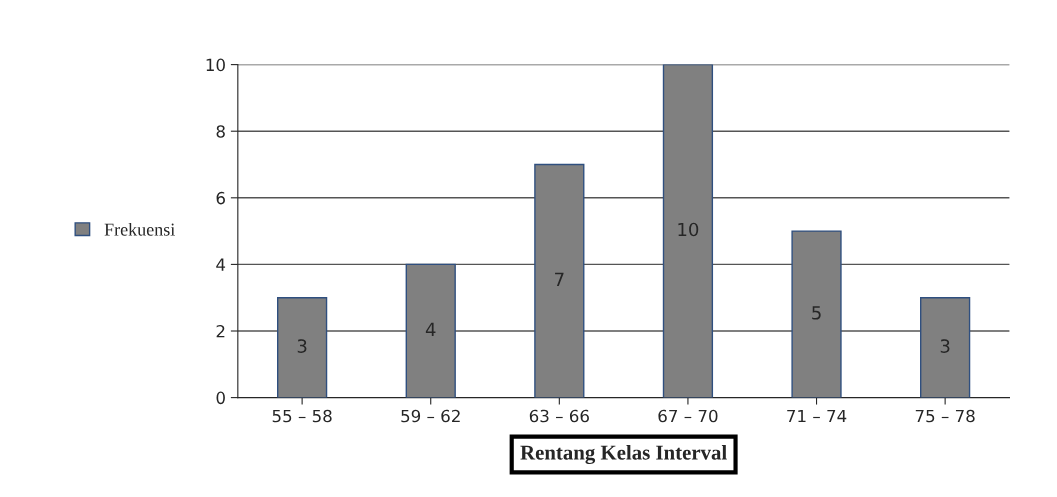  I want to click on x-tick-label: 59 – 62, so click(430, 416).